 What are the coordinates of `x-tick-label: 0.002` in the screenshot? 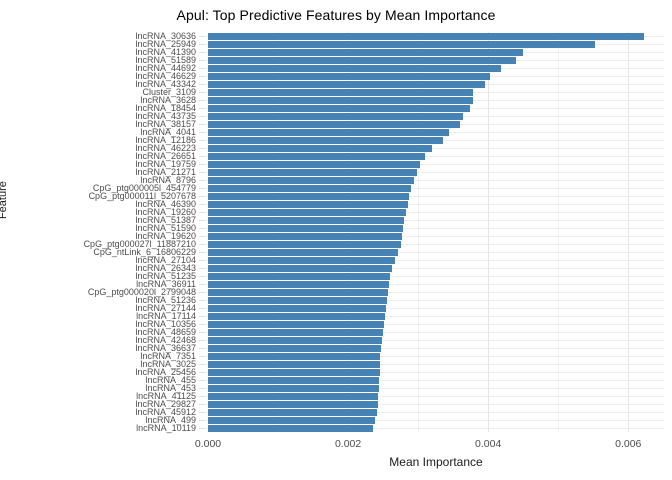 It's located at (348, 444).